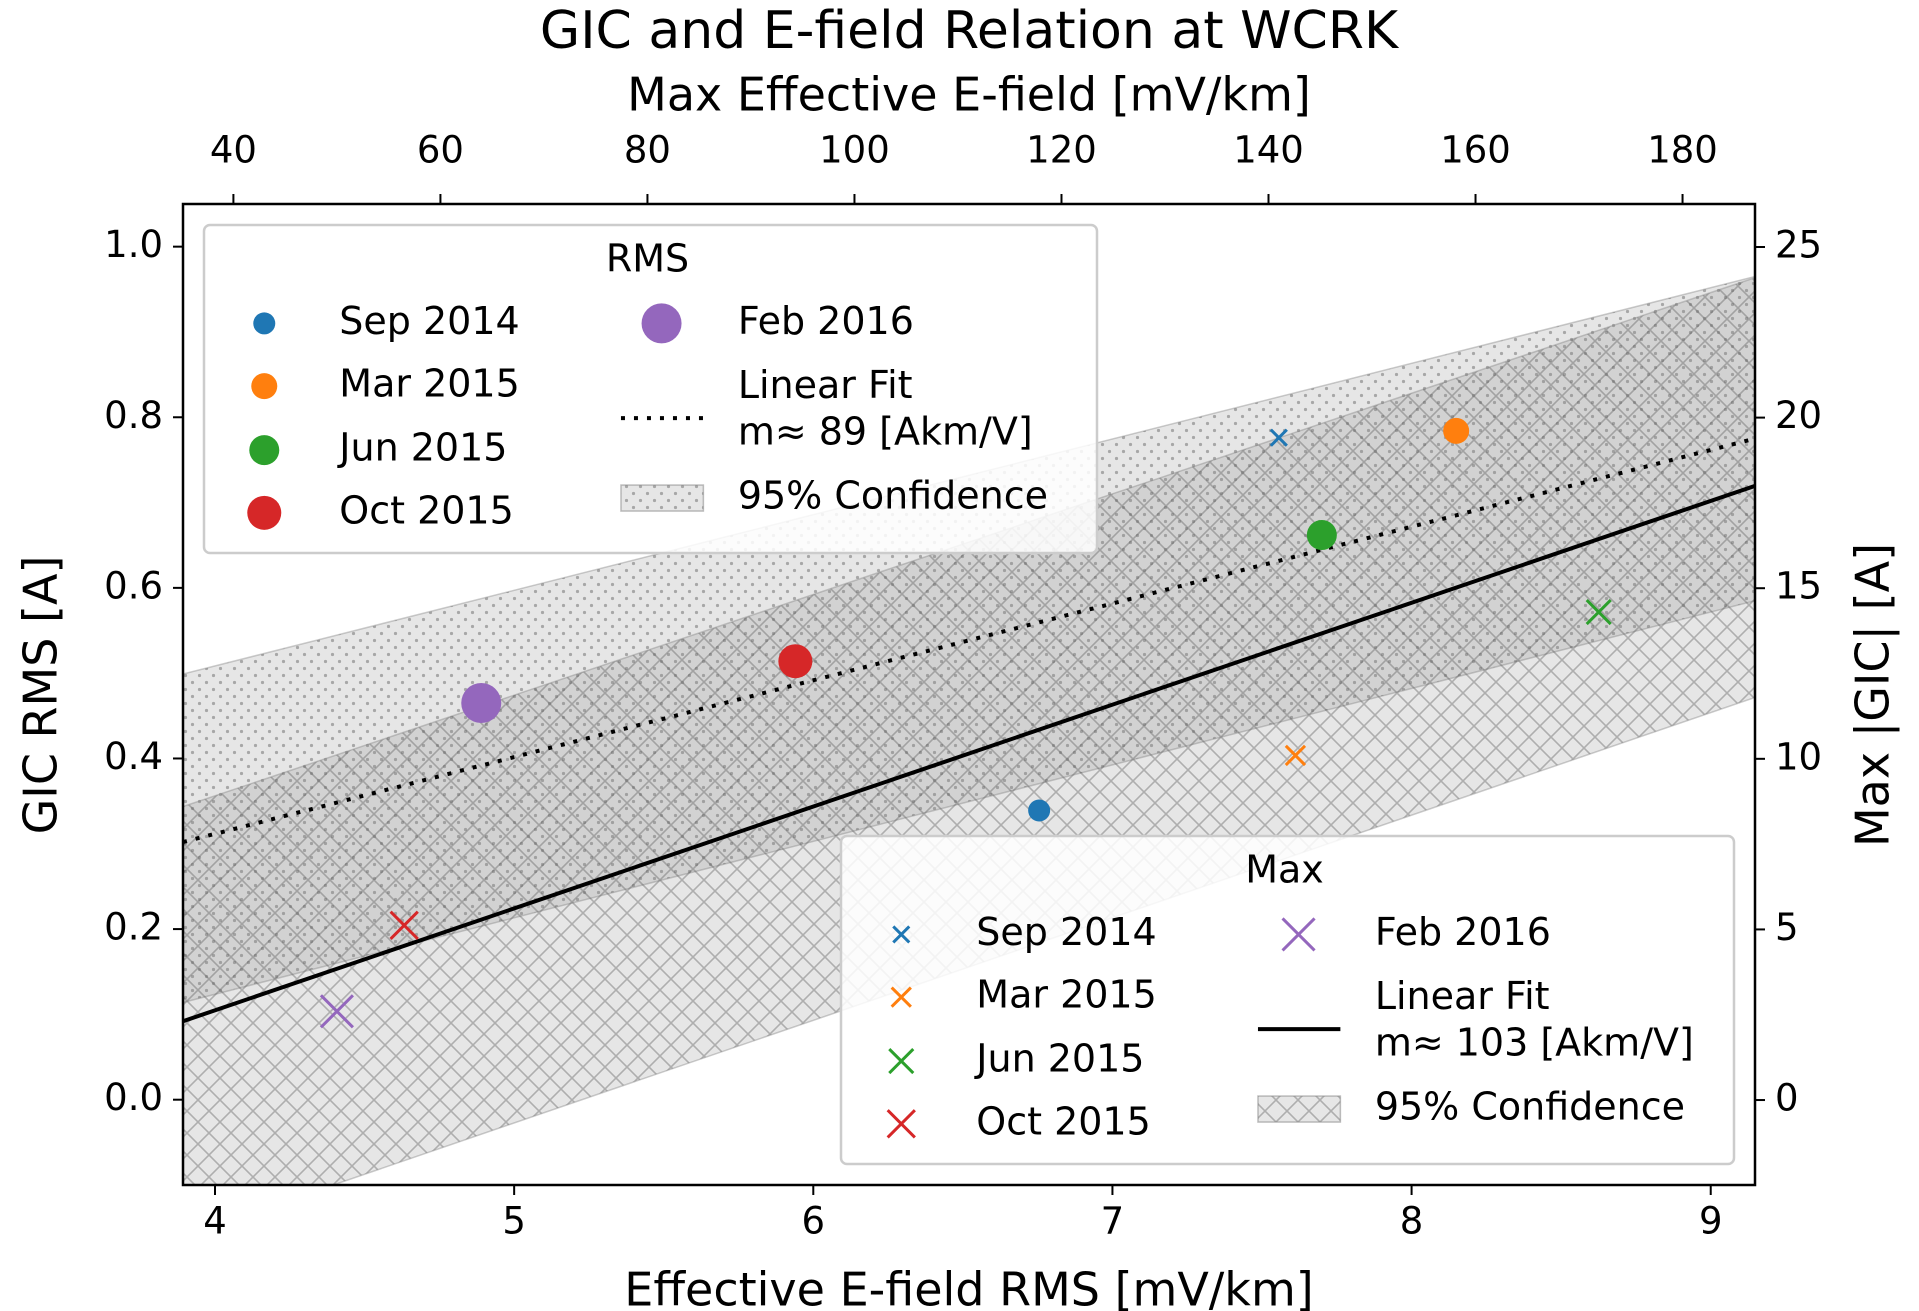 This screenshot has width=1919, height=1311. I want to click on x2-tick-label: 80, so click(647, 150).